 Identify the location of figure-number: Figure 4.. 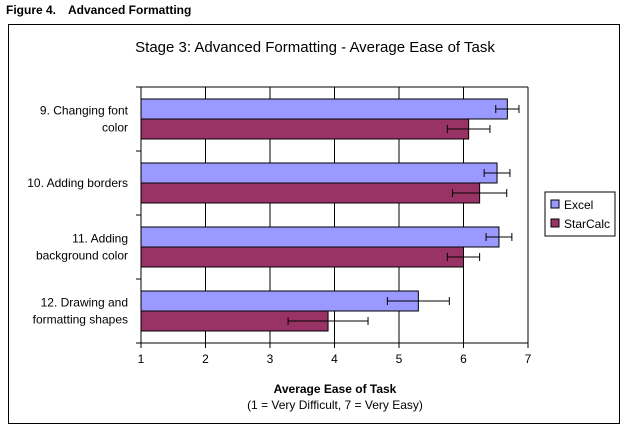
(31, 10).